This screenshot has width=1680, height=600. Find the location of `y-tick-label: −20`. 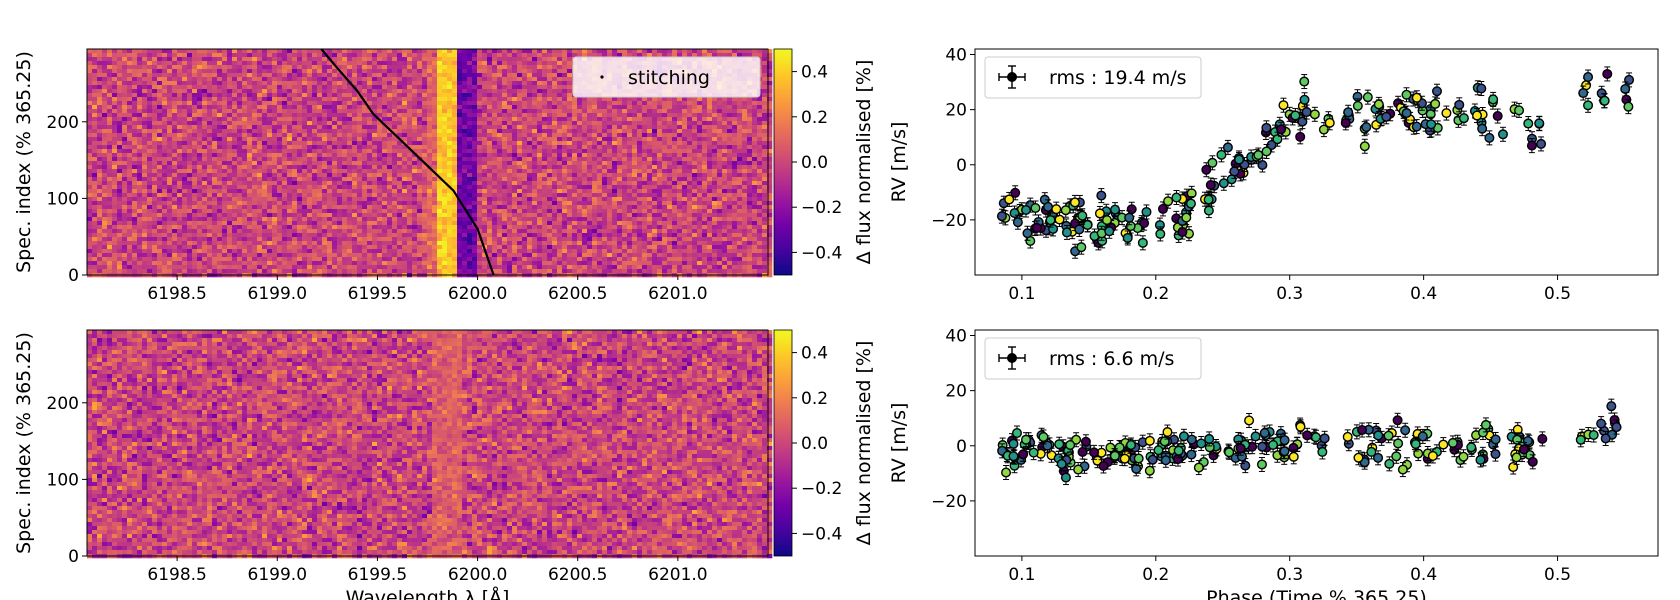

y-tick-label: −20 is located at coordinates (949, 502).